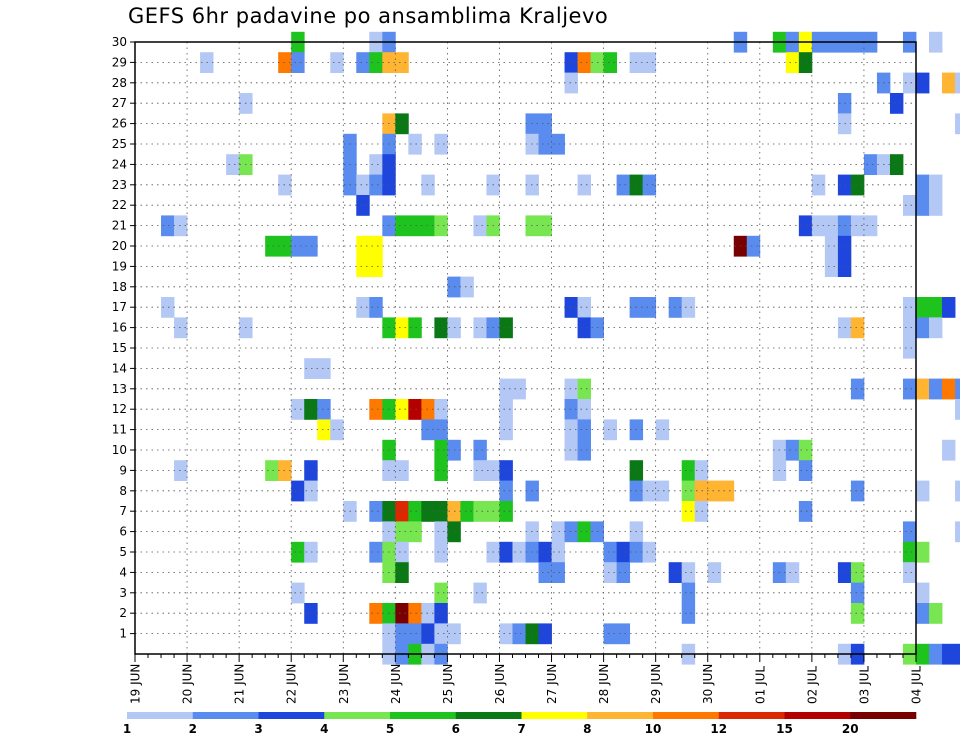 The height and width of the screenshot is (742, 960). What do you see at coordinates (119, 124) in the screenshot?
I see `y-tick-label: 26` at bounding box center [119, 124].